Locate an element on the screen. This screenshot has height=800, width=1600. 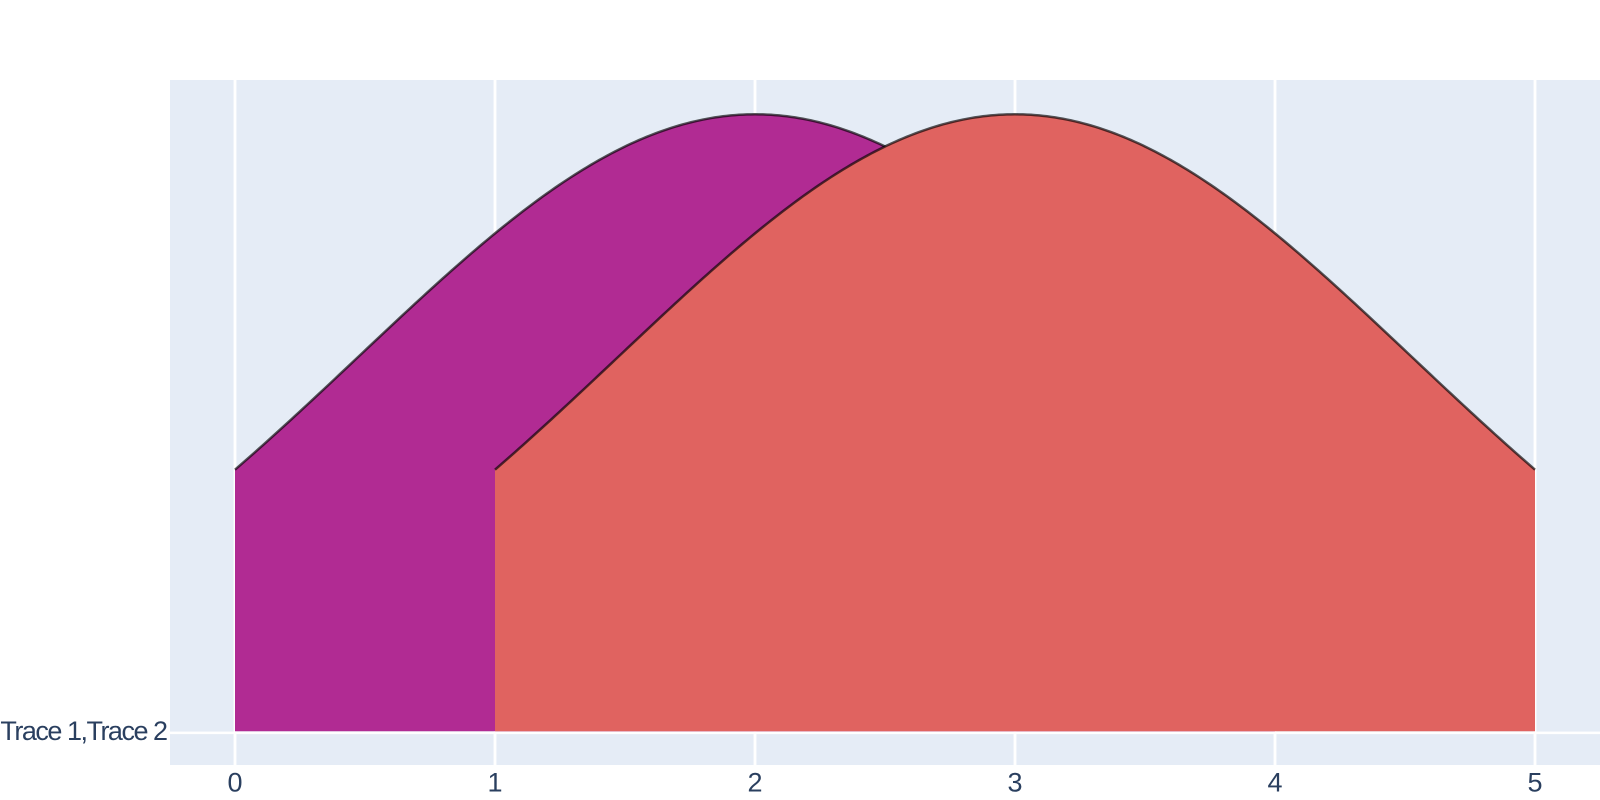
svg-text: 0 is located at coordinates (234, 783).